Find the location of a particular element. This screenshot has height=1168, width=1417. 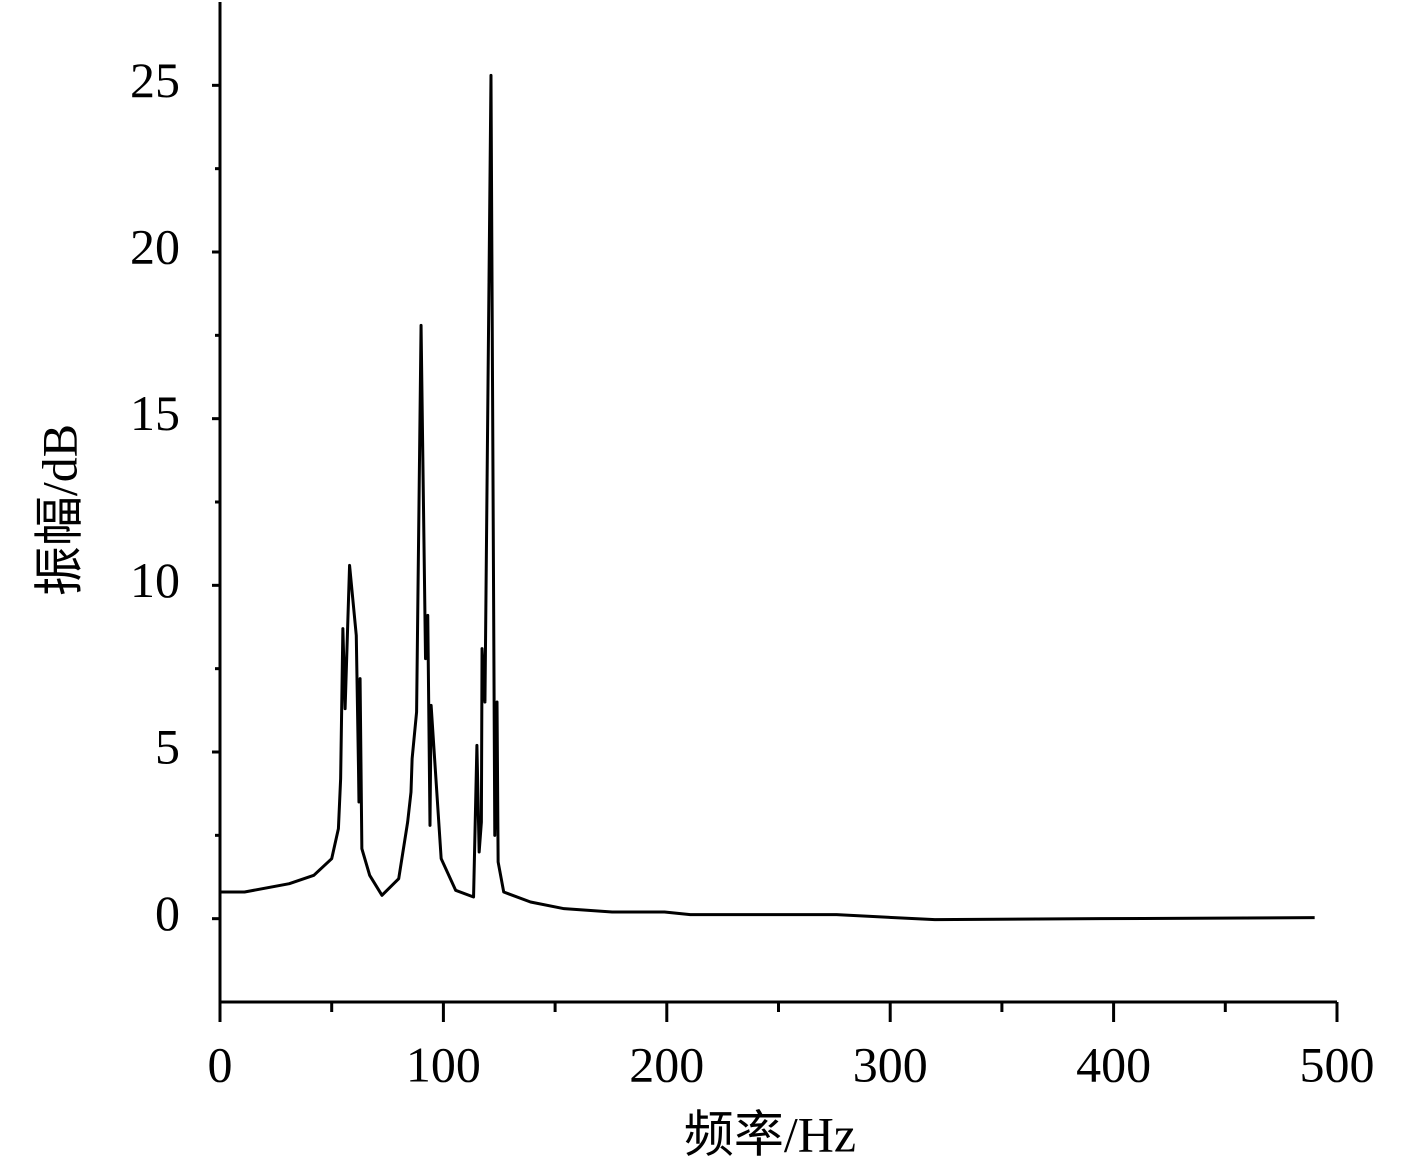

x-tick-label: 500 is located at coordinates (1337, 1064).